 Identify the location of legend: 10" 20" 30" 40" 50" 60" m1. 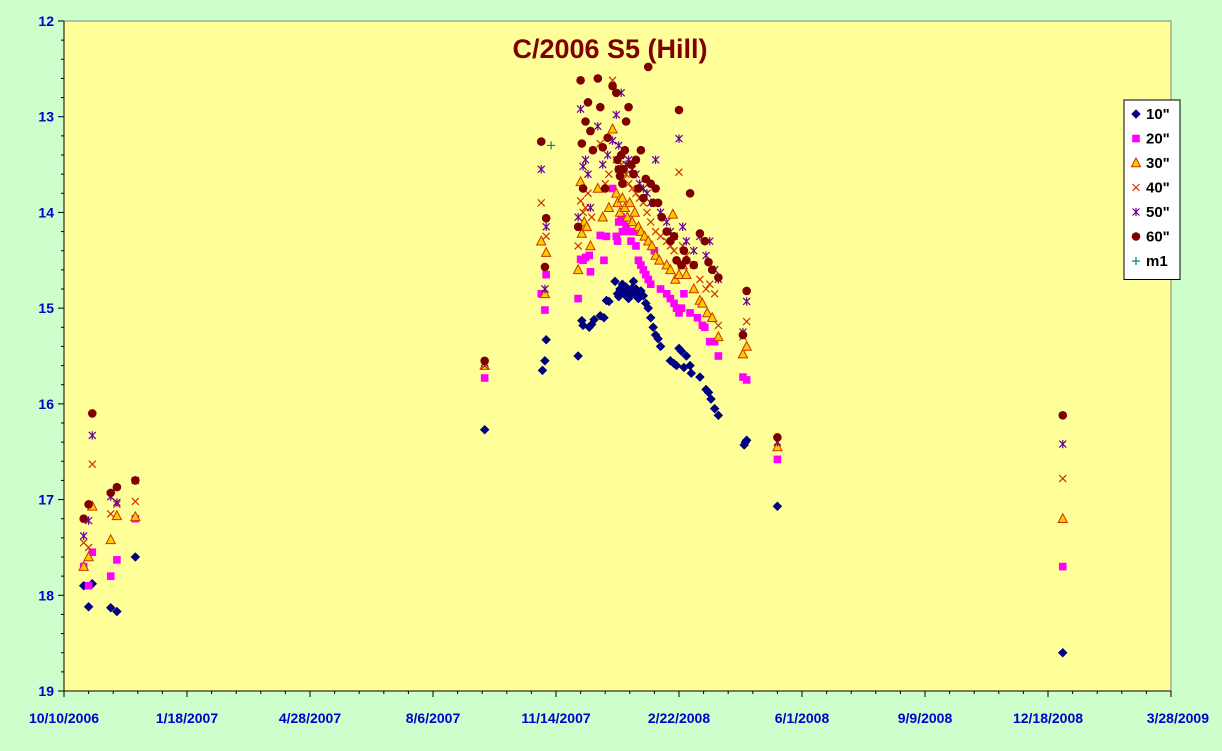
(1152, 189).